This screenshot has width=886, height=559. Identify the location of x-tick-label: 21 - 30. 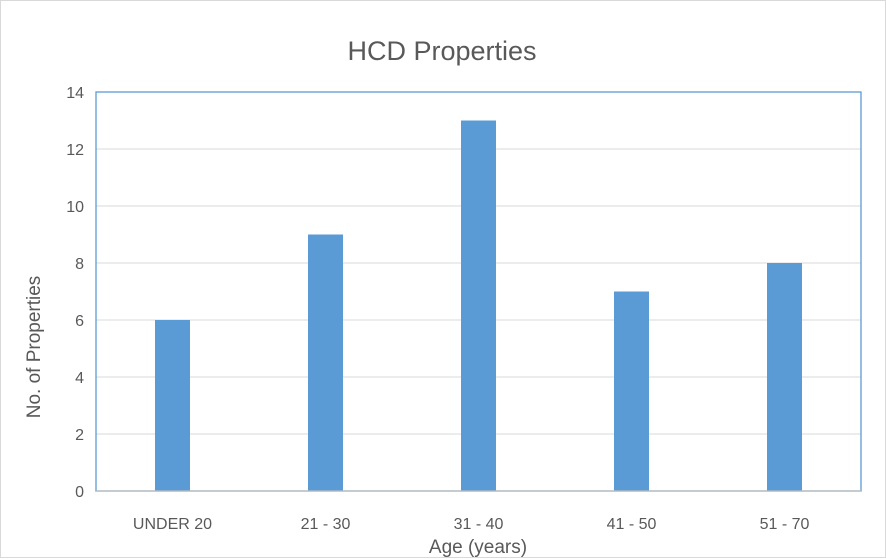
(326, 524).